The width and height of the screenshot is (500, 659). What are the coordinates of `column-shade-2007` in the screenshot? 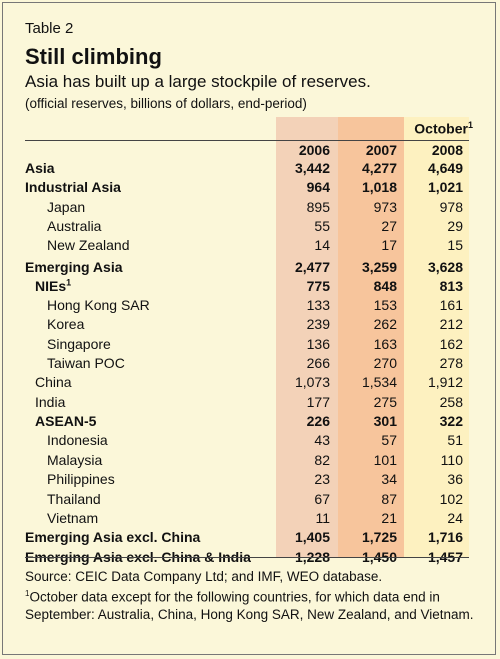 It's located at (371, 337).